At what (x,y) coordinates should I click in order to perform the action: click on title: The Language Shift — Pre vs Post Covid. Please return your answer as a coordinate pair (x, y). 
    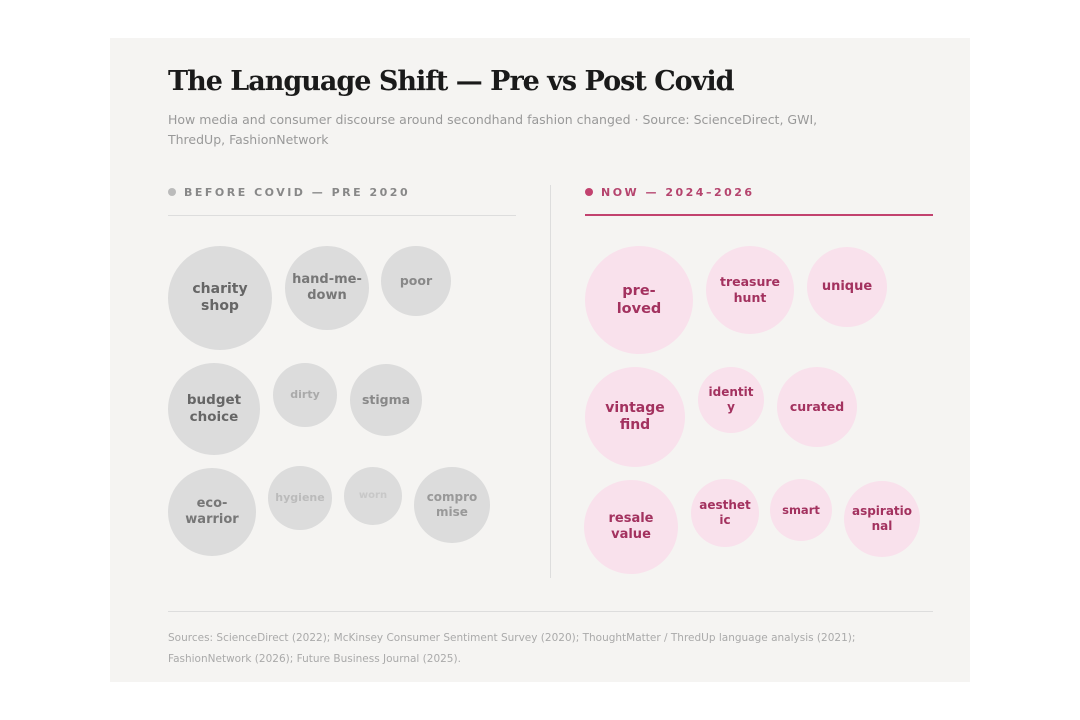
    Looking at the image, I should click on (451, 81).